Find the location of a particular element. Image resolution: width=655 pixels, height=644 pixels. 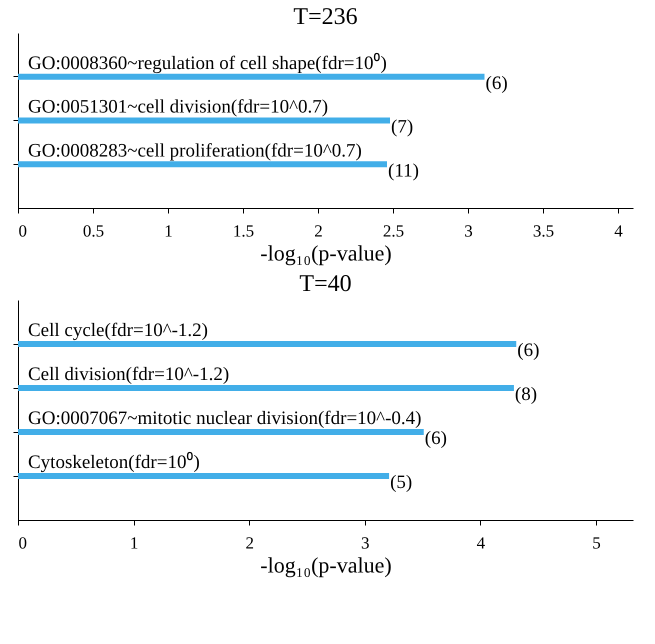

x-tick-label: 5 is located at coordinates (596, 543).